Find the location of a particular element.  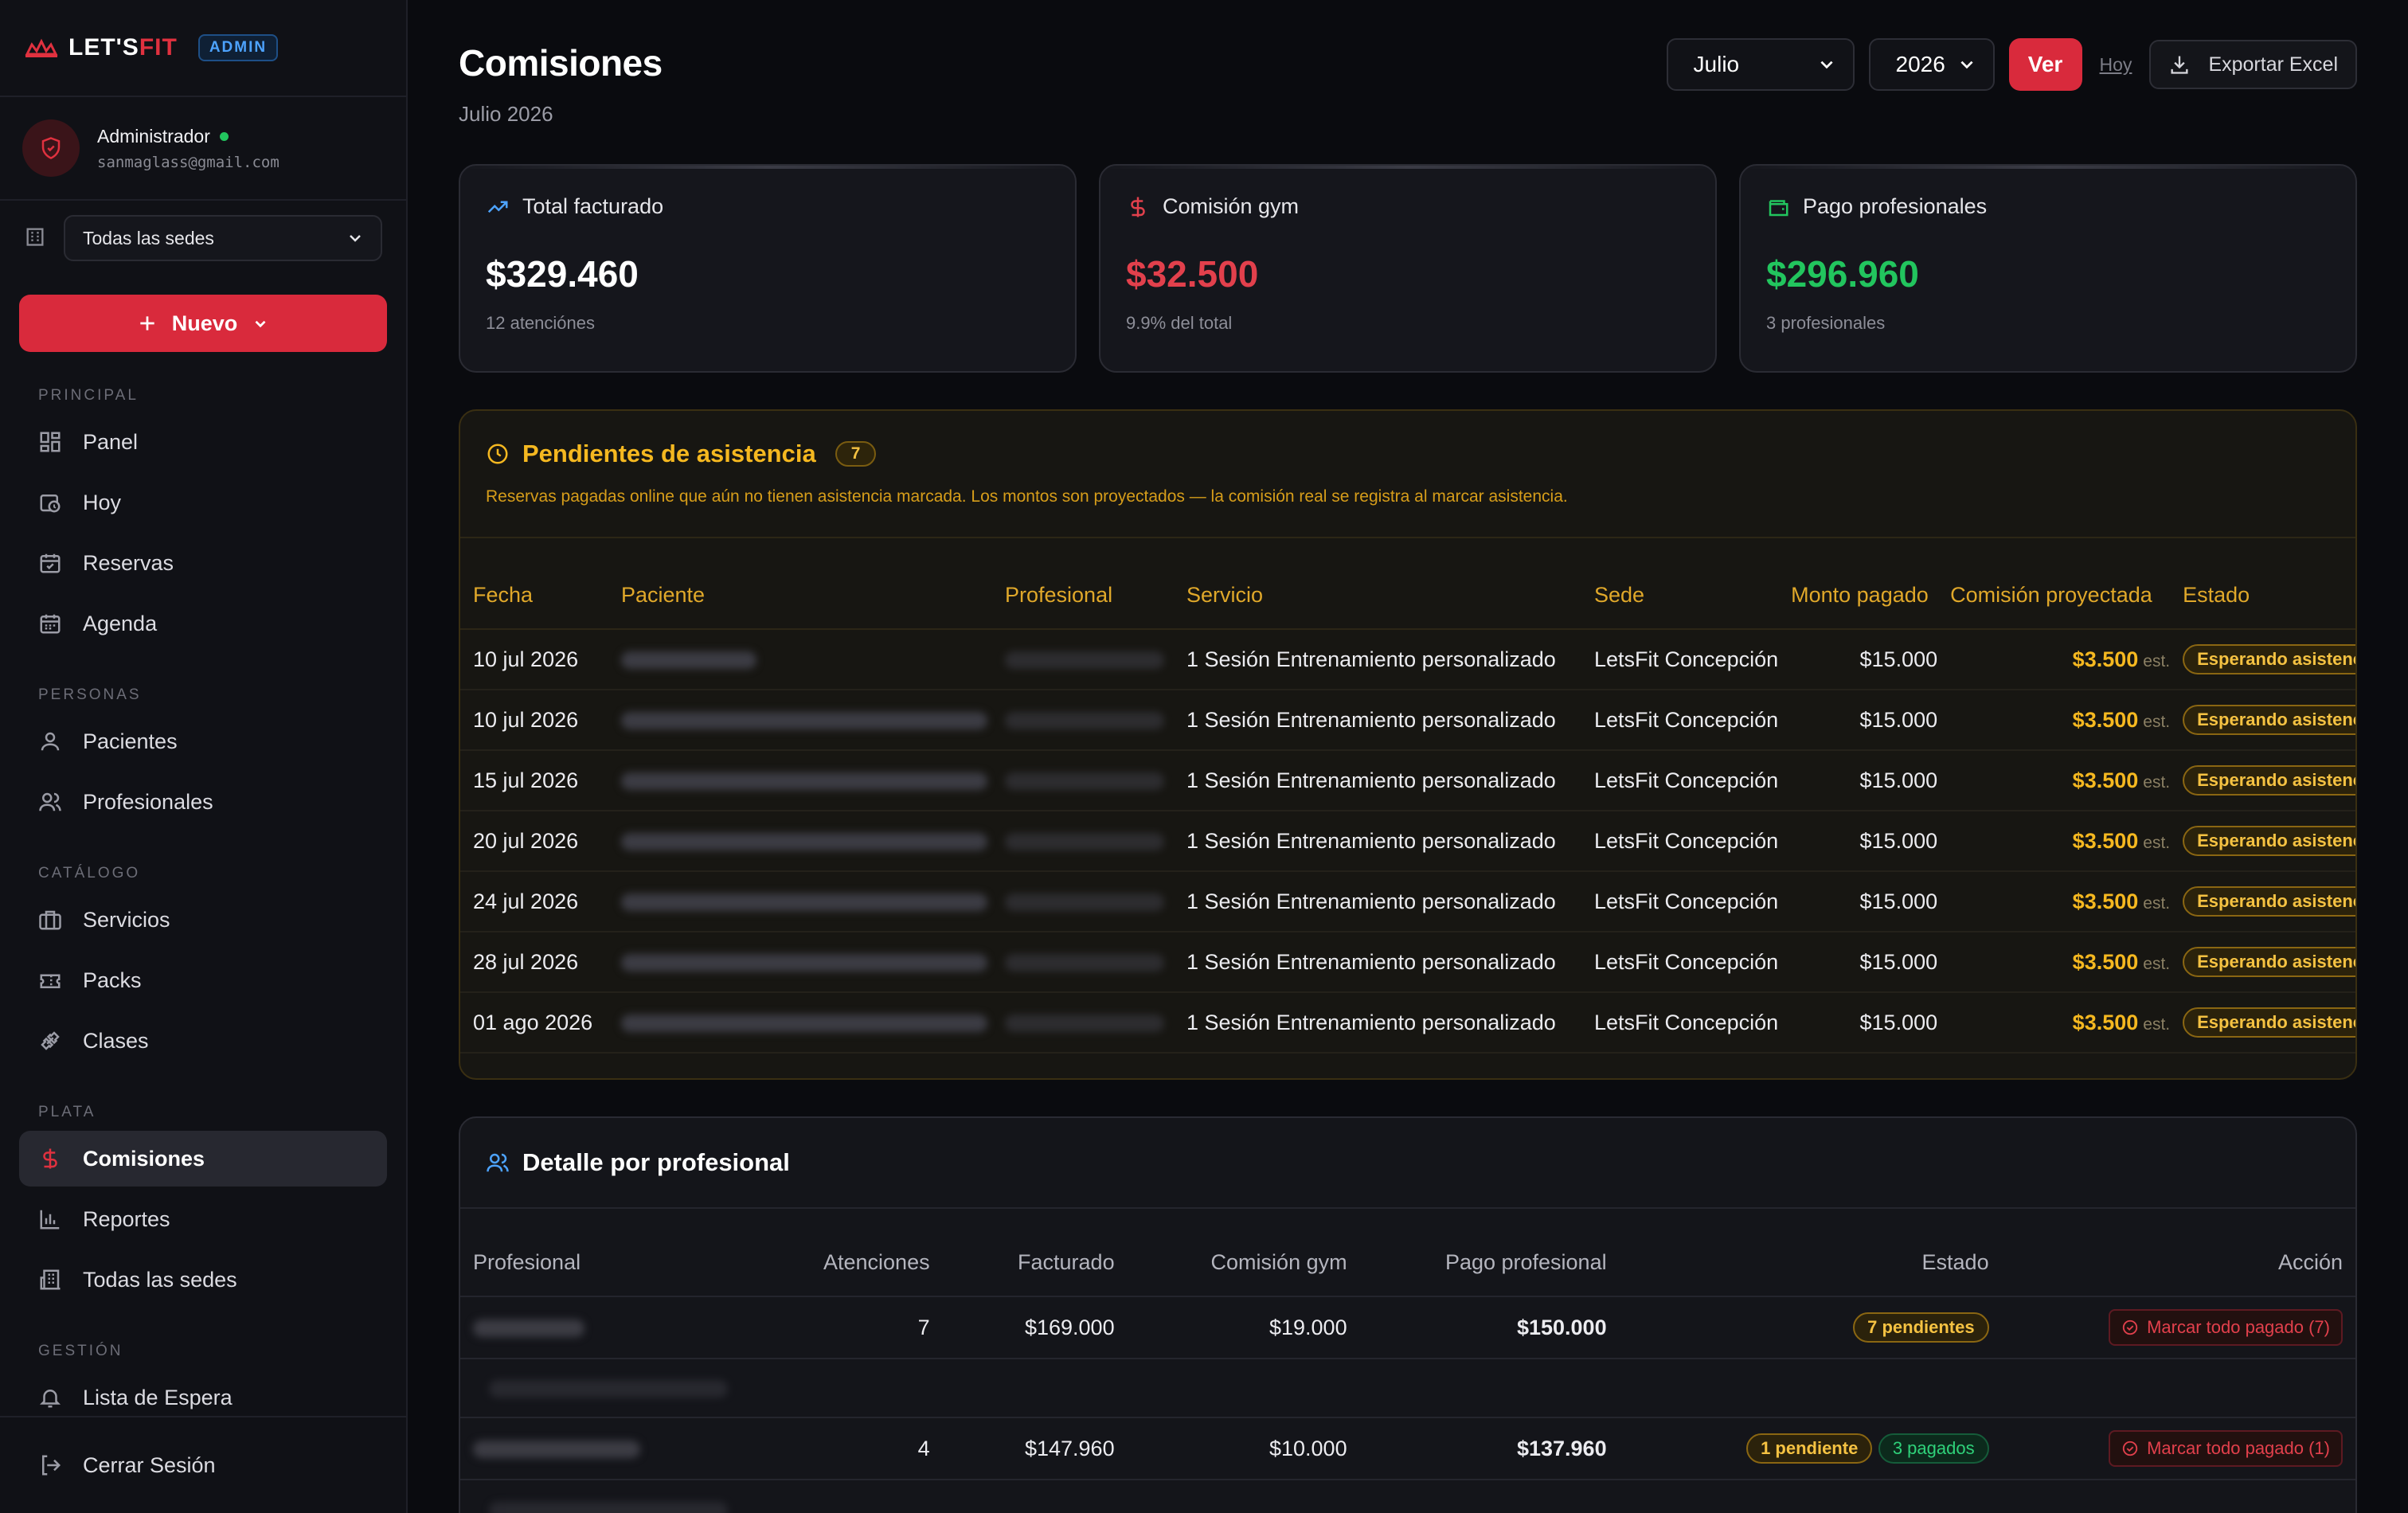

fecha-cell: 20 jul 2026 is located at coordinates (534, 841).